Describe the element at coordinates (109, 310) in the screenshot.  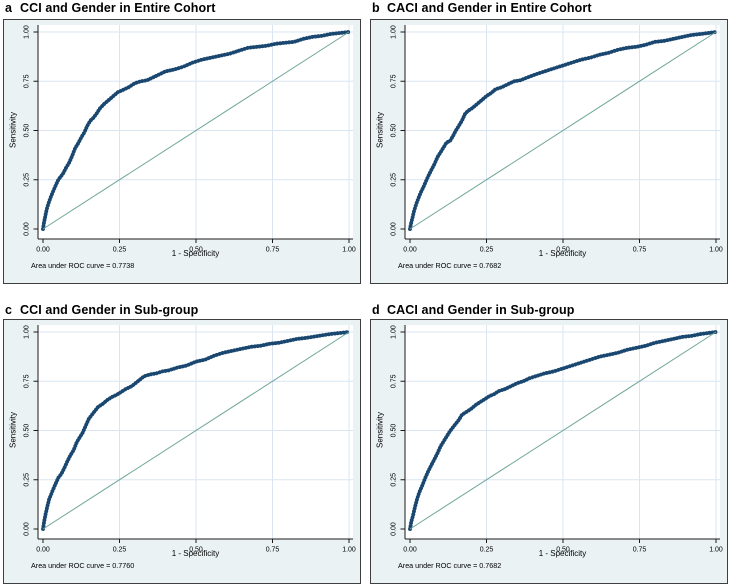
I see `panel-heading: CCI and Gender in Sub-group` at that location.